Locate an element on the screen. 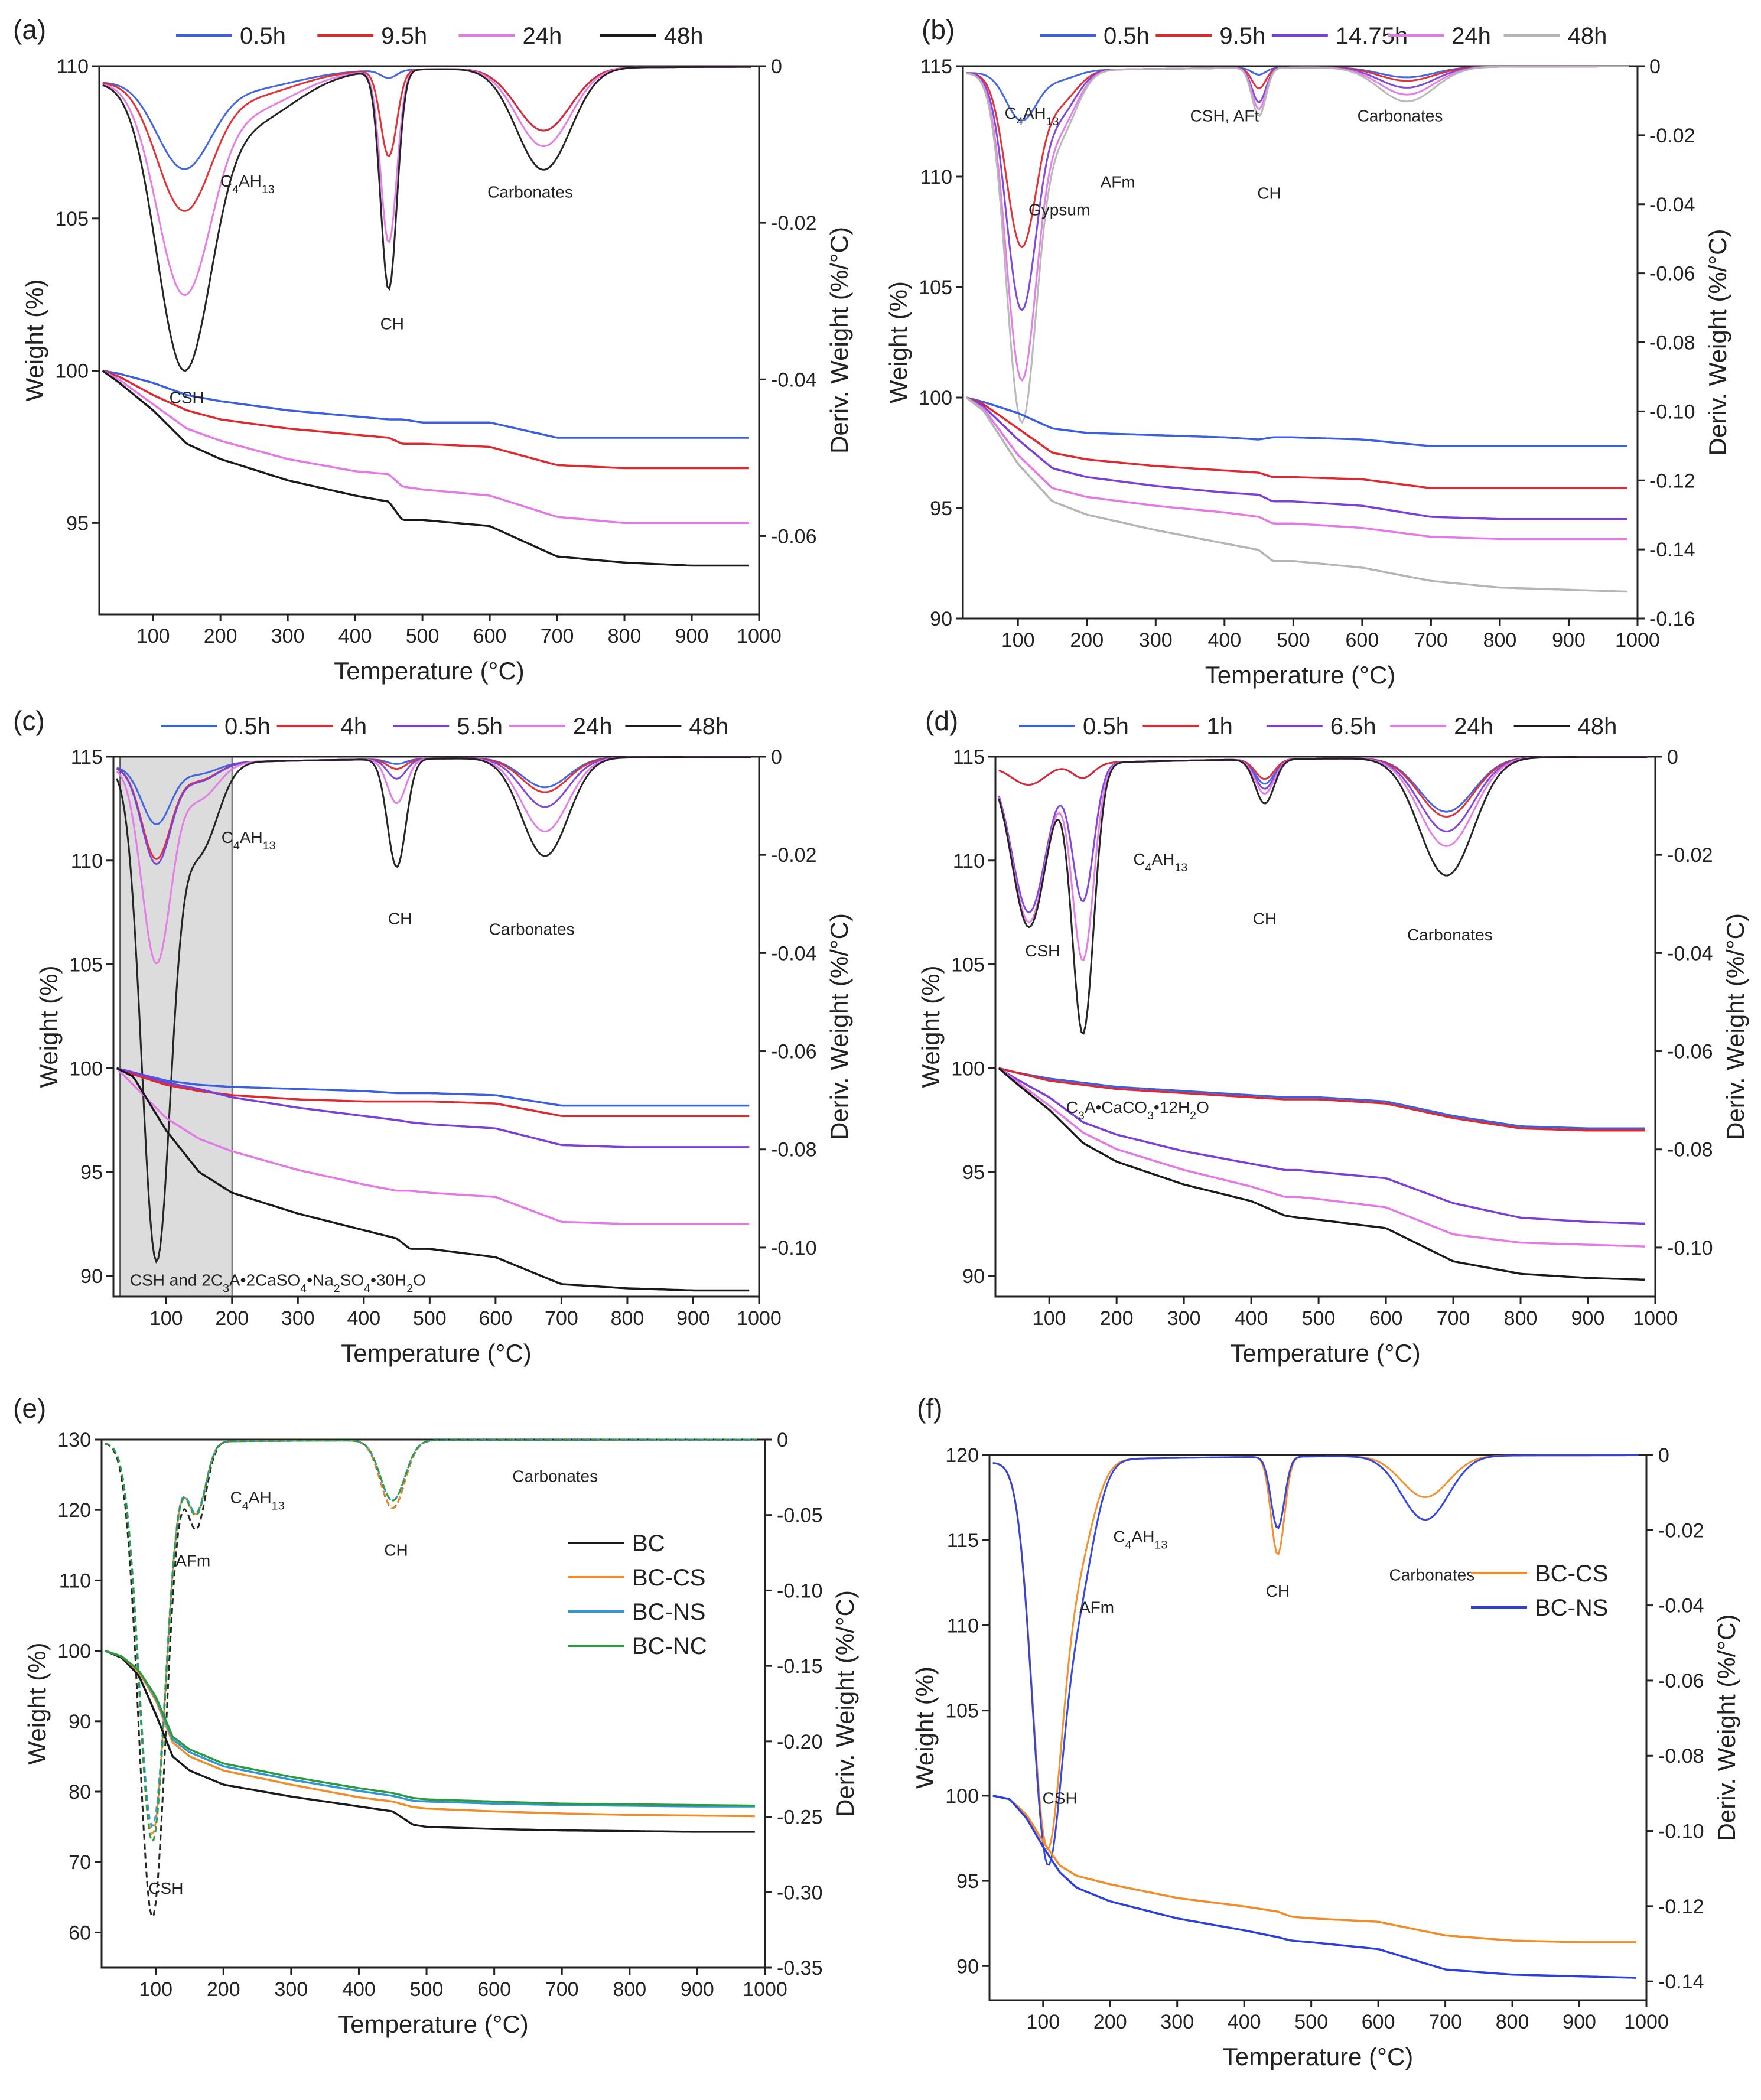  y-tick-label: 60 is located at coordinates (80, 1933).